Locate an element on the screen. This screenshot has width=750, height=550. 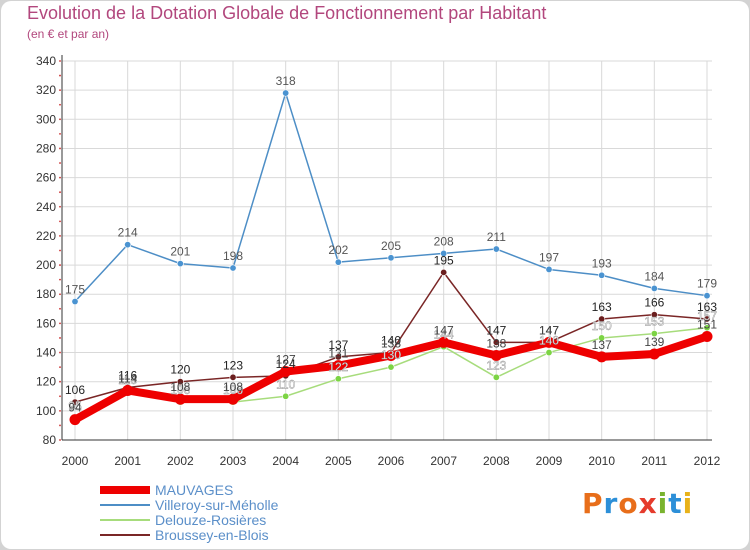
y-tick-label: 220 is located at coordinates (46, 236).